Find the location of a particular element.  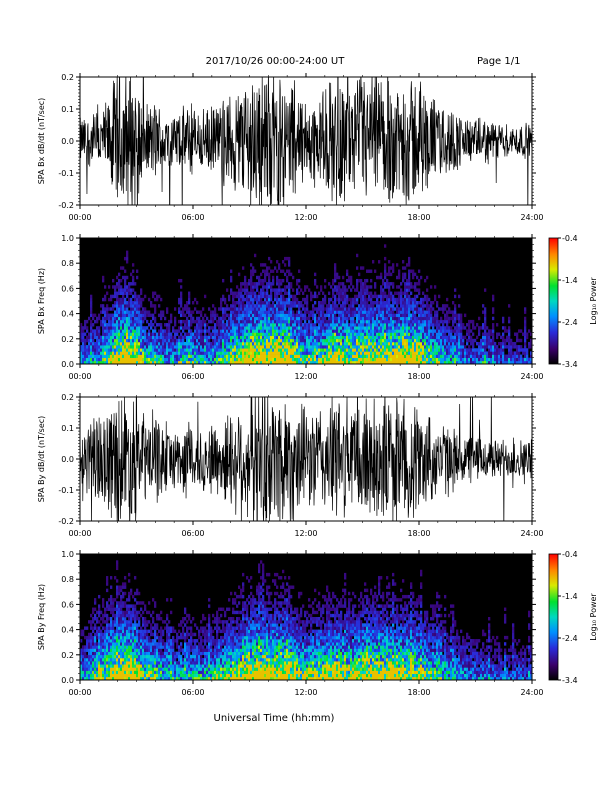

x-tick-label-1-3: 18:00 is located at coordinates (418, 376).